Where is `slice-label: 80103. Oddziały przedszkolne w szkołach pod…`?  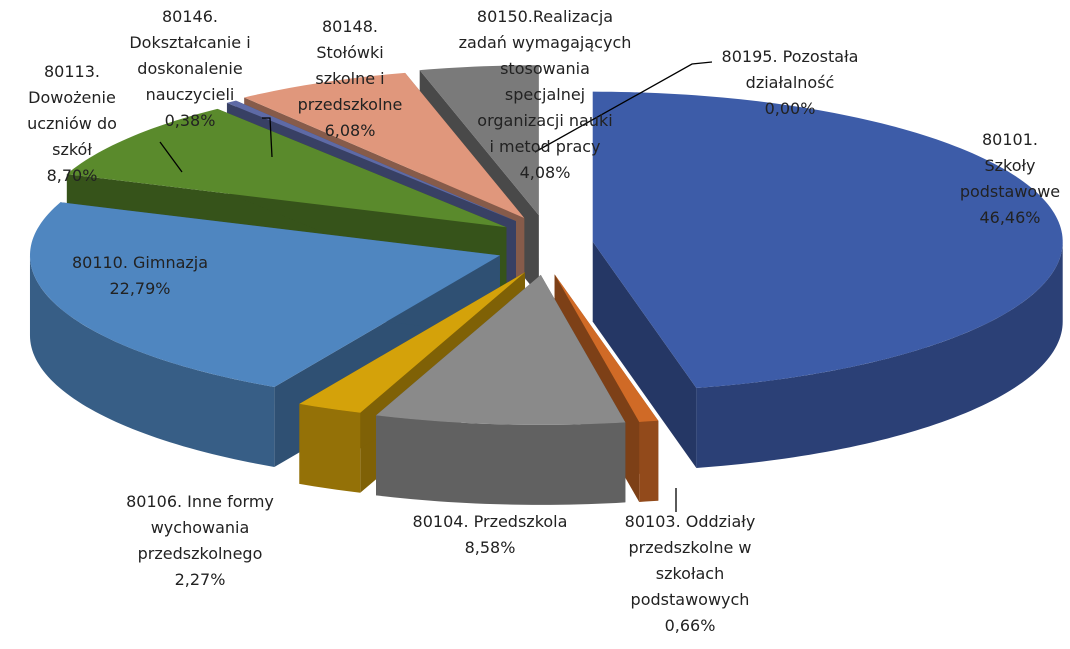 slice-label: 80103. Oddziały przedszkolne w szkołach pod… is located at coordinates (690, 560).